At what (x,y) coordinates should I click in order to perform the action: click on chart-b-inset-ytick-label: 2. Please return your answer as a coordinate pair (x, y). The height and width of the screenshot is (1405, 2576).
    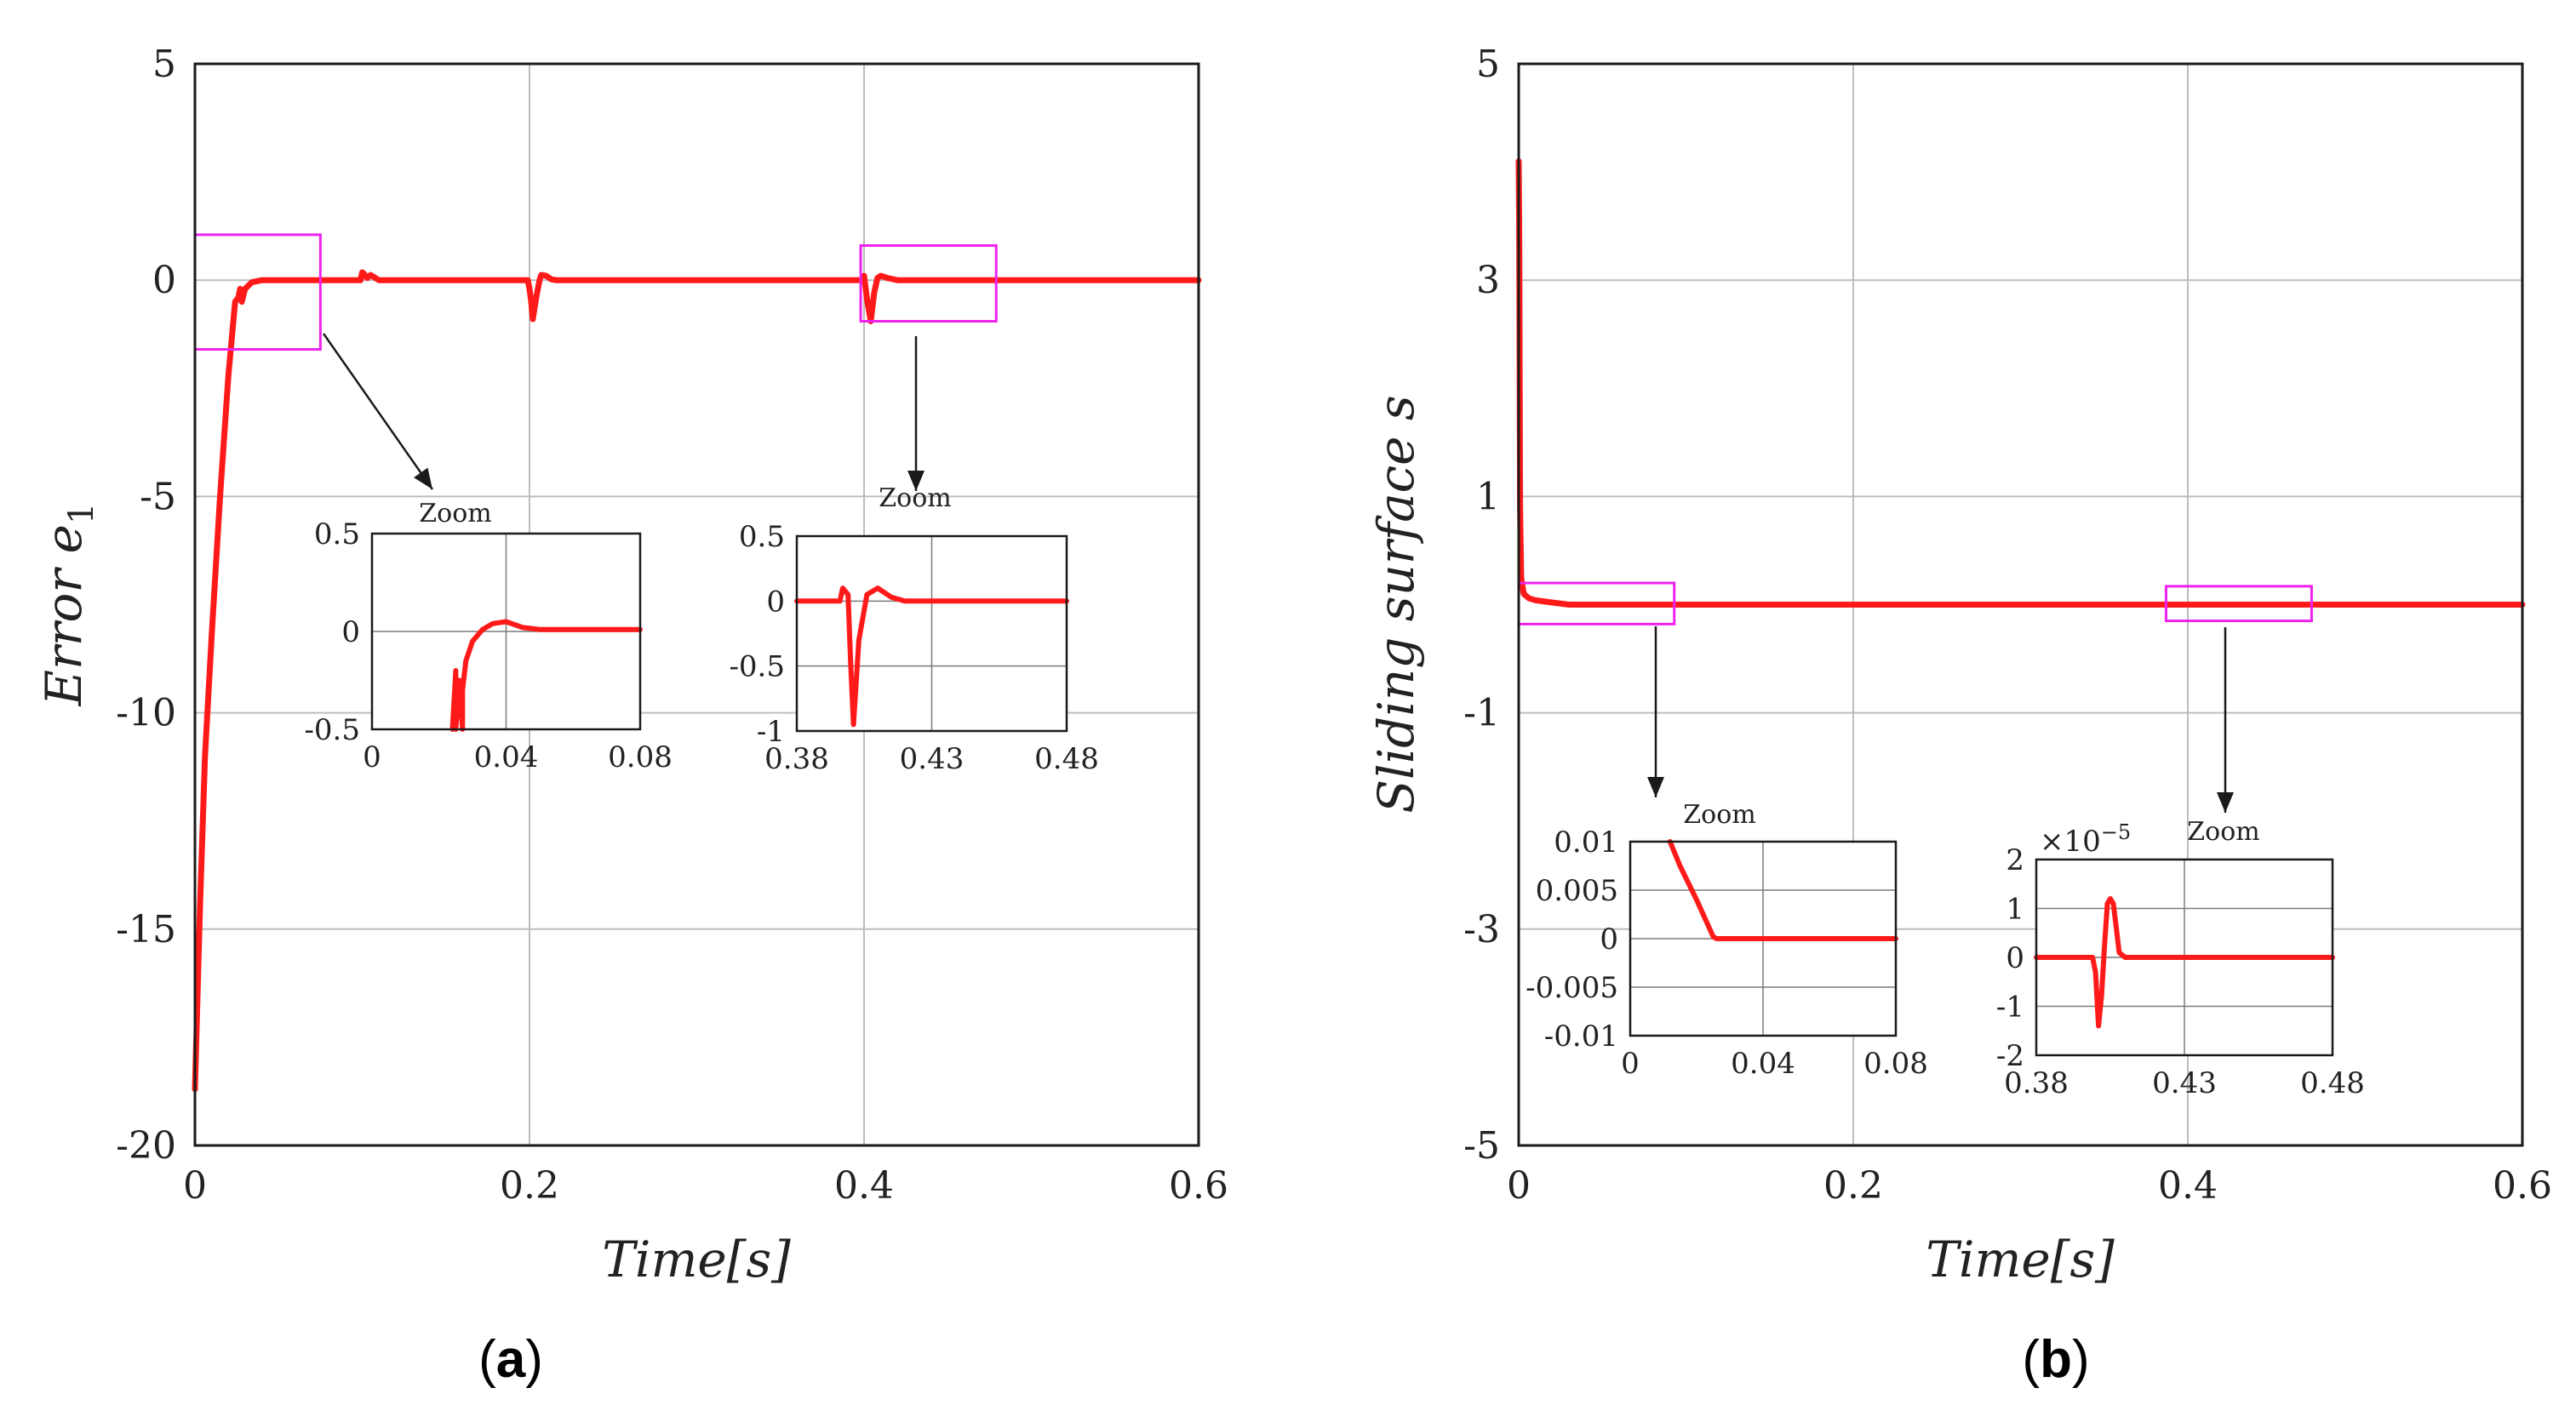
    Looking at the image, I should click on (2015, 860).